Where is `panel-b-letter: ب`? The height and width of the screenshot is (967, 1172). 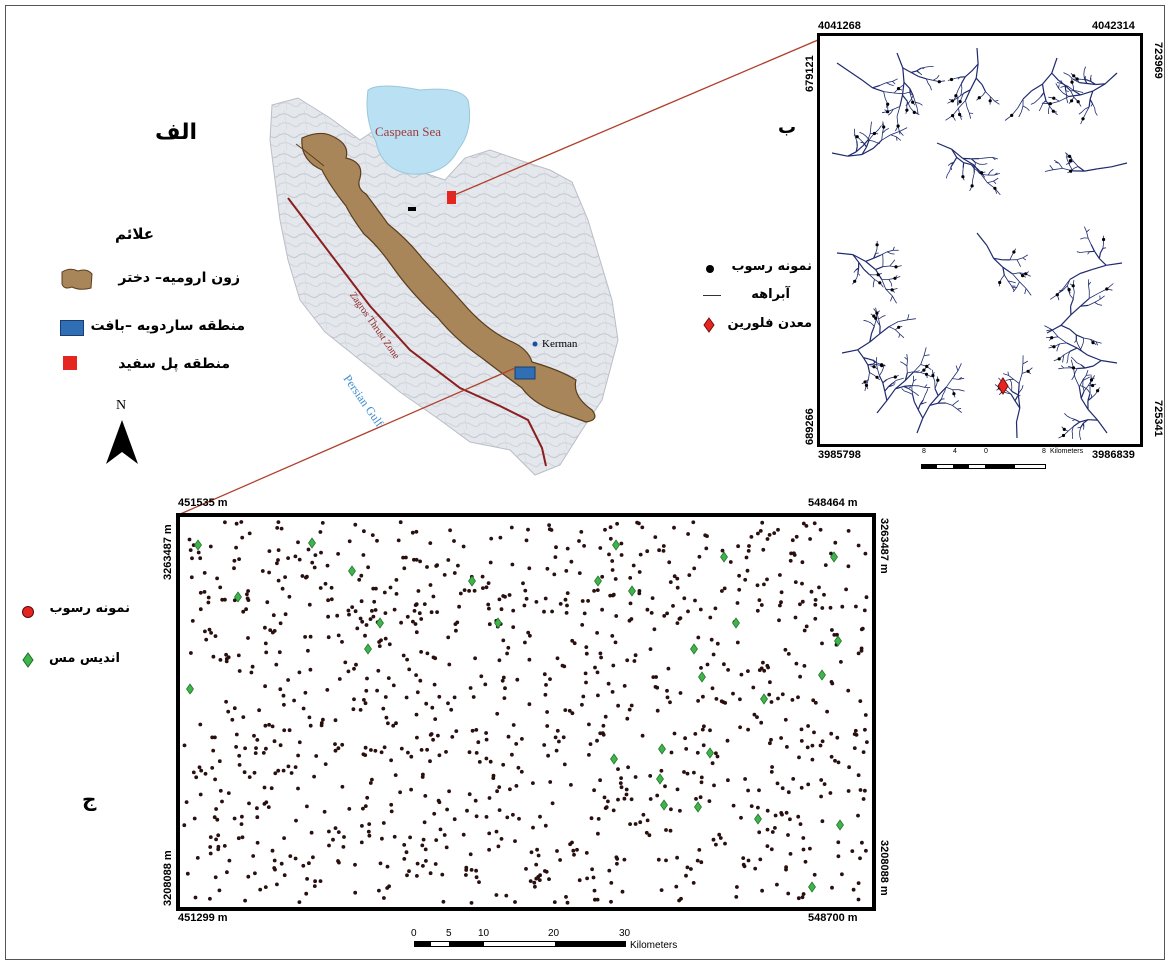 panel-b-letter: ب is located at coordinates (787, 127).